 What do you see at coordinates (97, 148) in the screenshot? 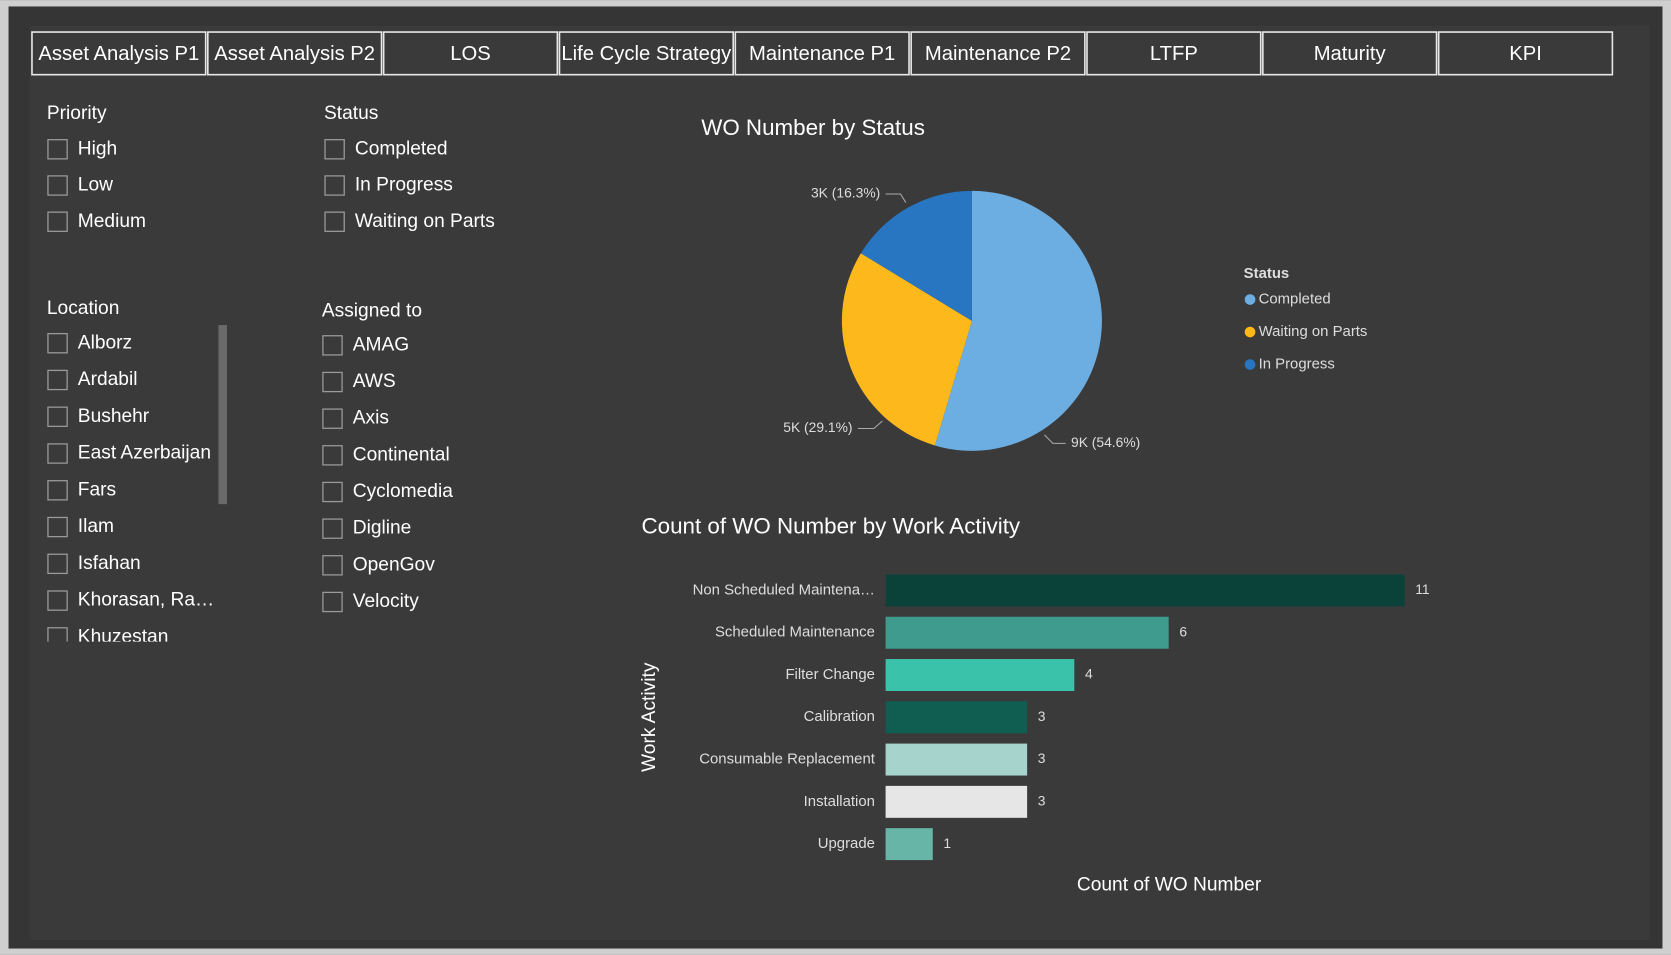
I see `slicer-item-label: High` at bounding box center [97, 148].